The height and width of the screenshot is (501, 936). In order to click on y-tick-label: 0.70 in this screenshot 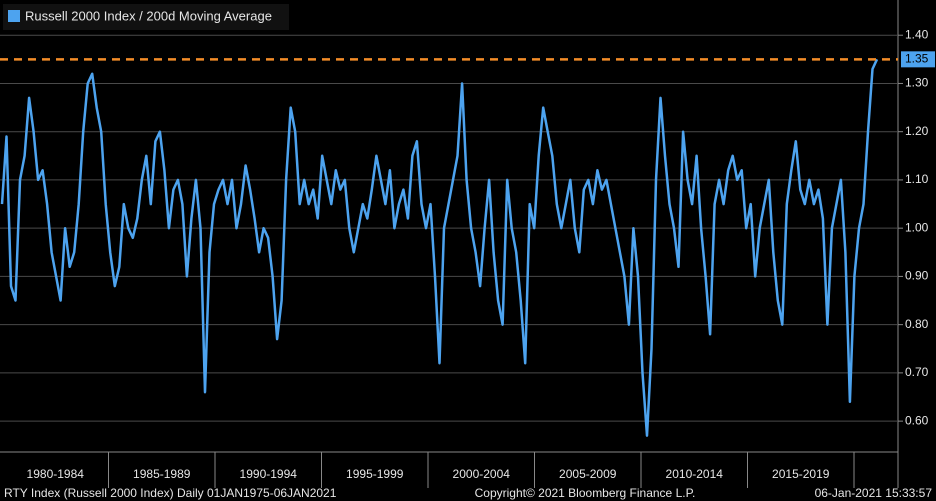, I will do `click(917, 372)`.